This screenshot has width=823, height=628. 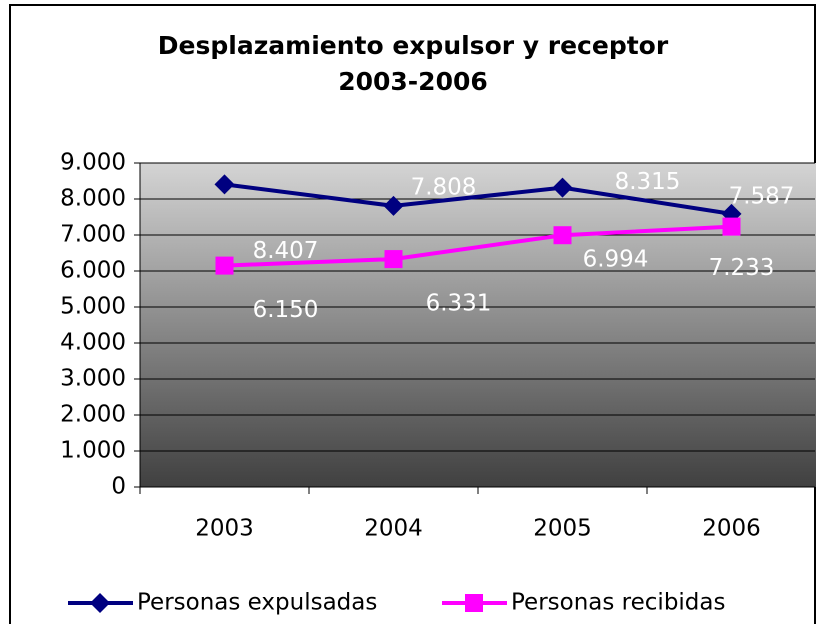 What do you see at coordinates (444, 187) in the screenshot?
I see `data-label: 7.808` at bounding box center [444, 187].